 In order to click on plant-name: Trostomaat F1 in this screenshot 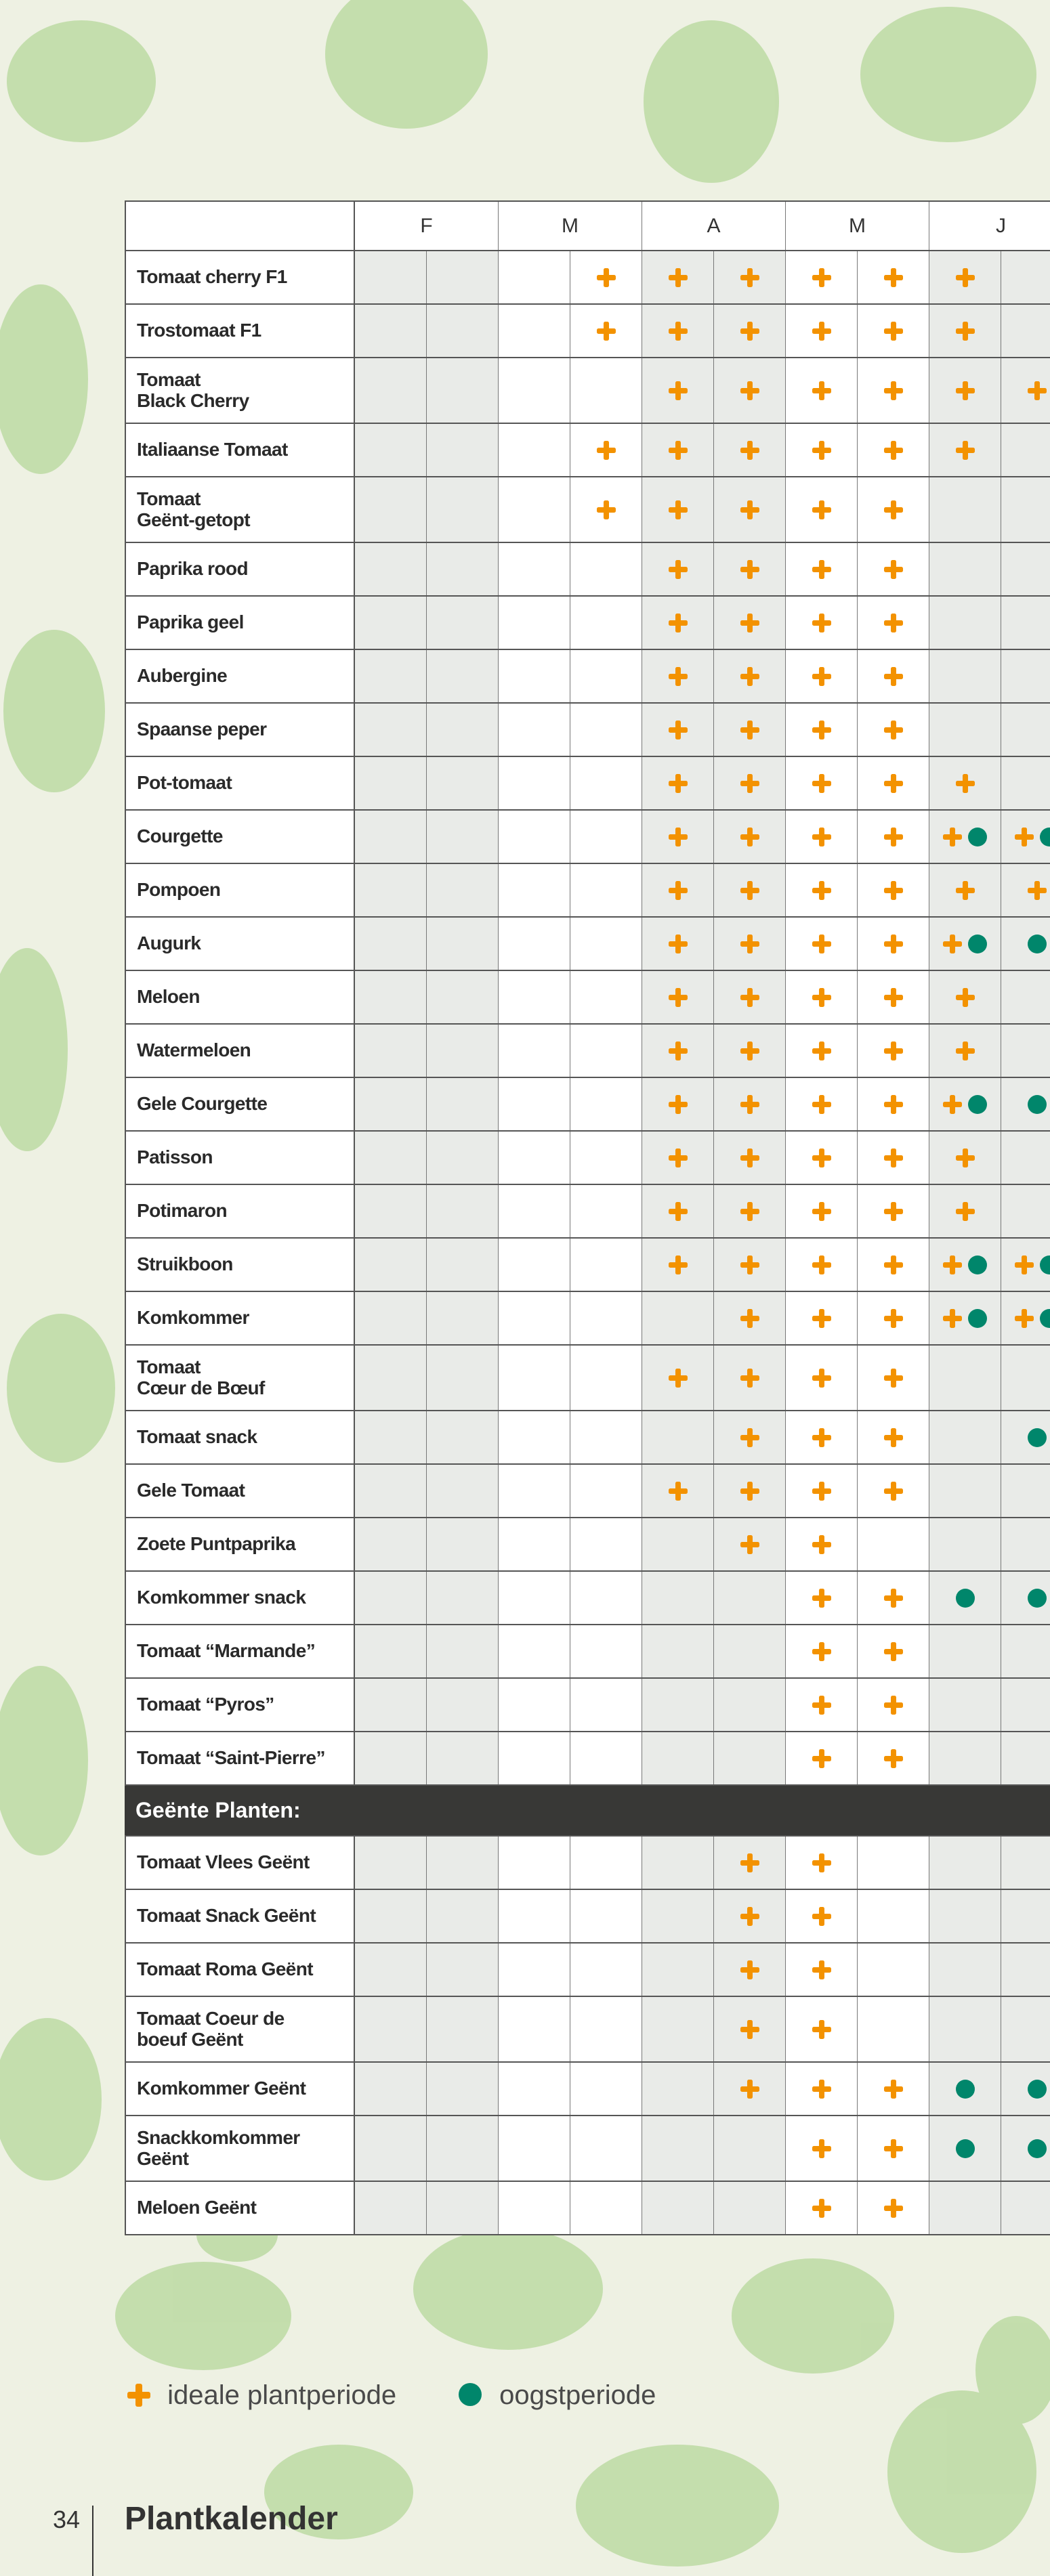, I will do `click(240, 331)`.